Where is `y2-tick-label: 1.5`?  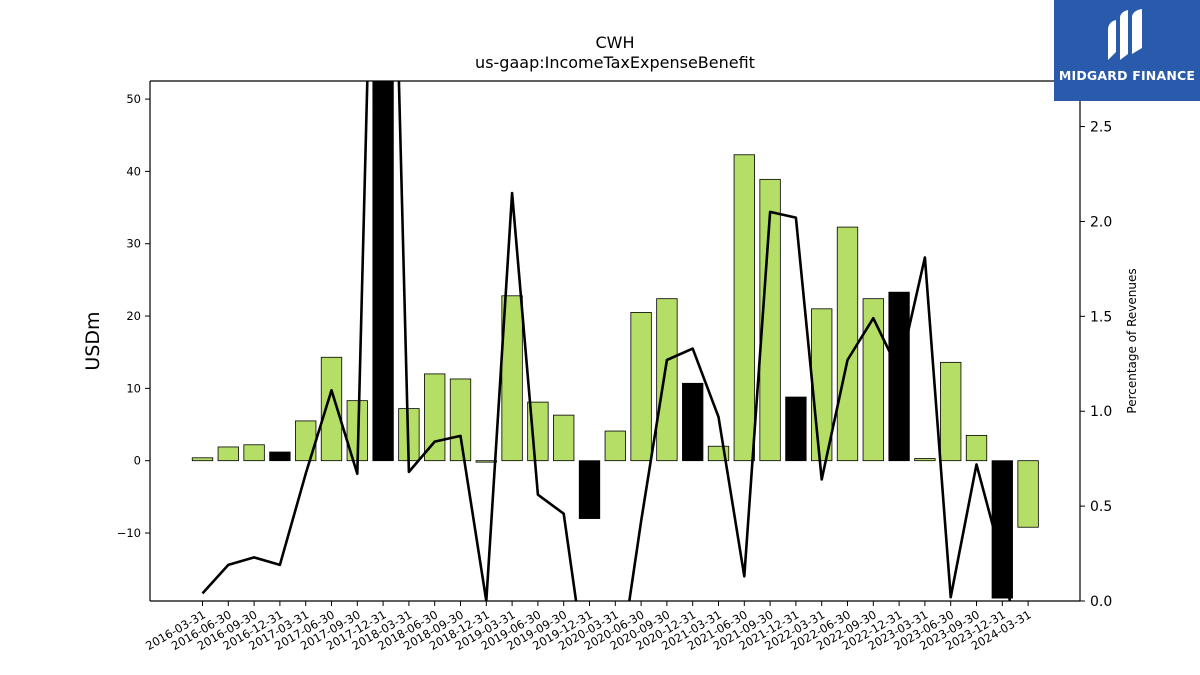
y2-tick-label: 1.5 is located at coordinates (1101, 317).